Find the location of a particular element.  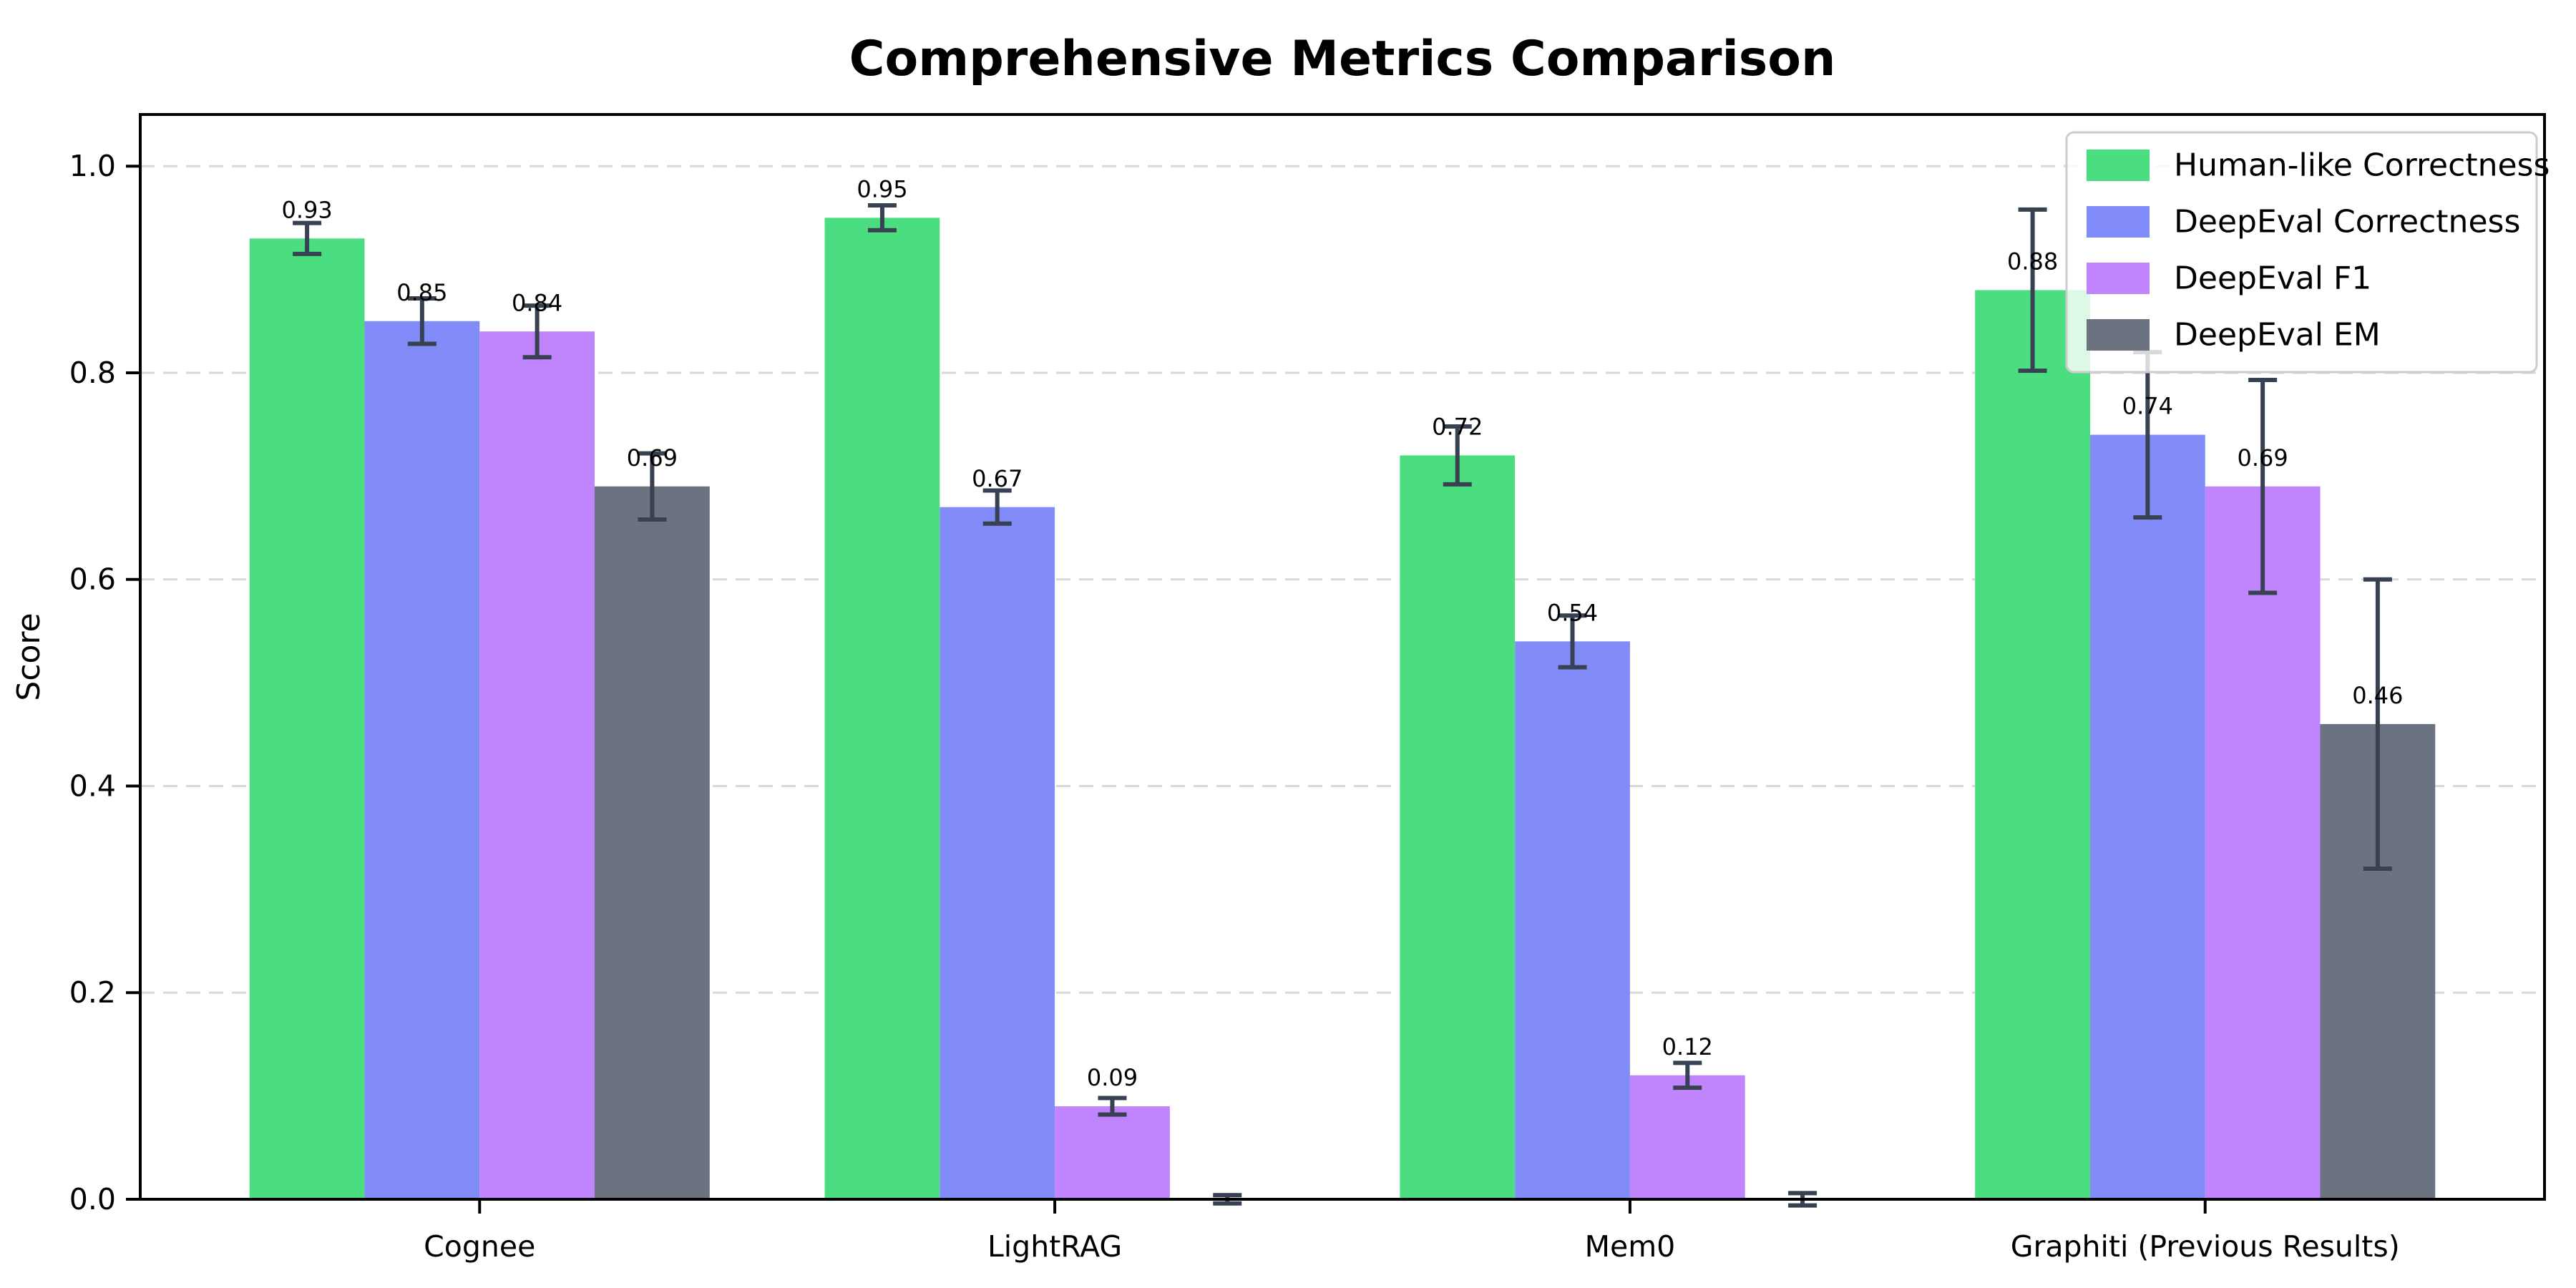

error-bar-s2-g3 is located at coordinates (2263, 486).